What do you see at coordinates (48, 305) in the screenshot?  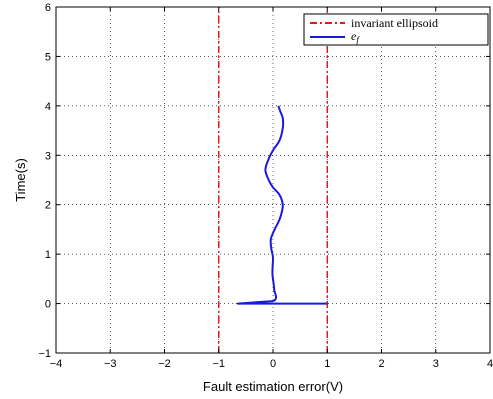 I see `y-tick-label: 0` at bounding box center [48, 305].